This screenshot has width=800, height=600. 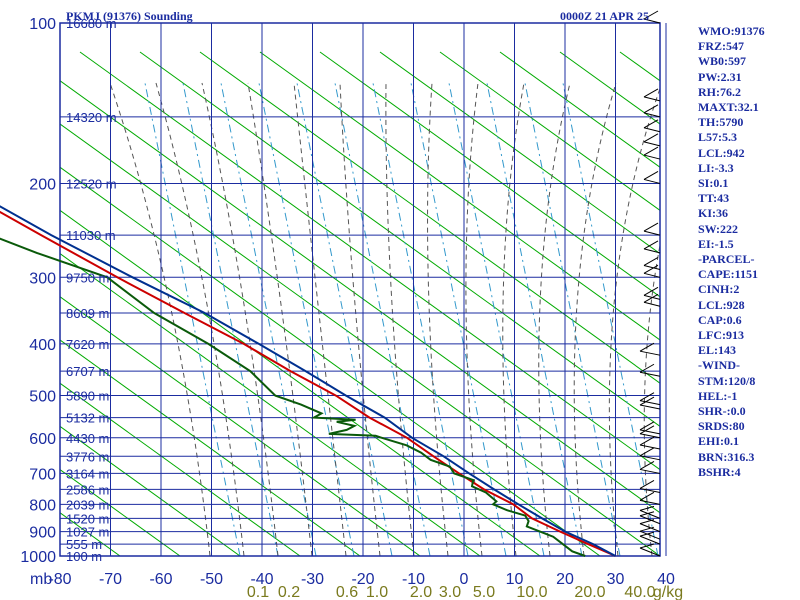 I want to click on y-tick-label: 600, so click(x=42, y=439).